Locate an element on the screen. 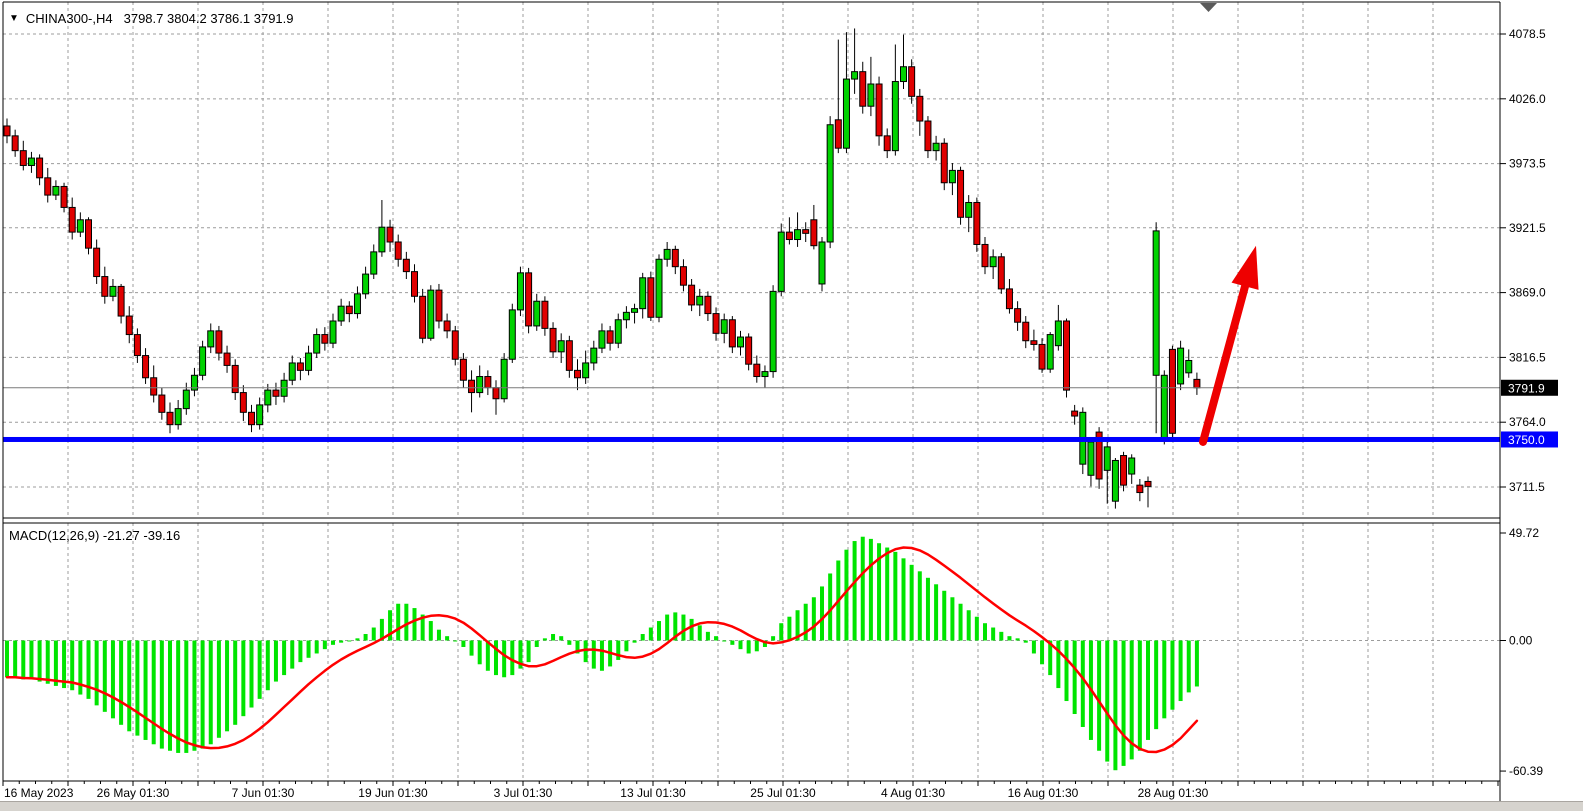  support-line is located at coordinates (751, 439).